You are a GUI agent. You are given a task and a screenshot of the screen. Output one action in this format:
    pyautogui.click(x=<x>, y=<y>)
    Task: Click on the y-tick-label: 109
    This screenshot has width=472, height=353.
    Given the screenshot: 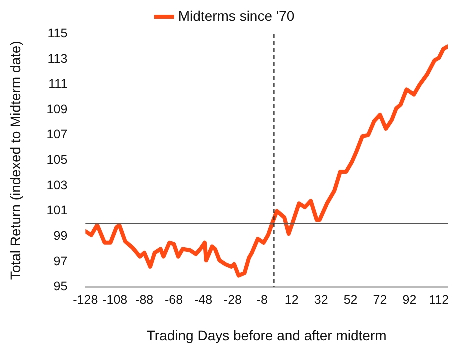 What is the action you would take?
    pyautogui.click(x=57, y=109)
    